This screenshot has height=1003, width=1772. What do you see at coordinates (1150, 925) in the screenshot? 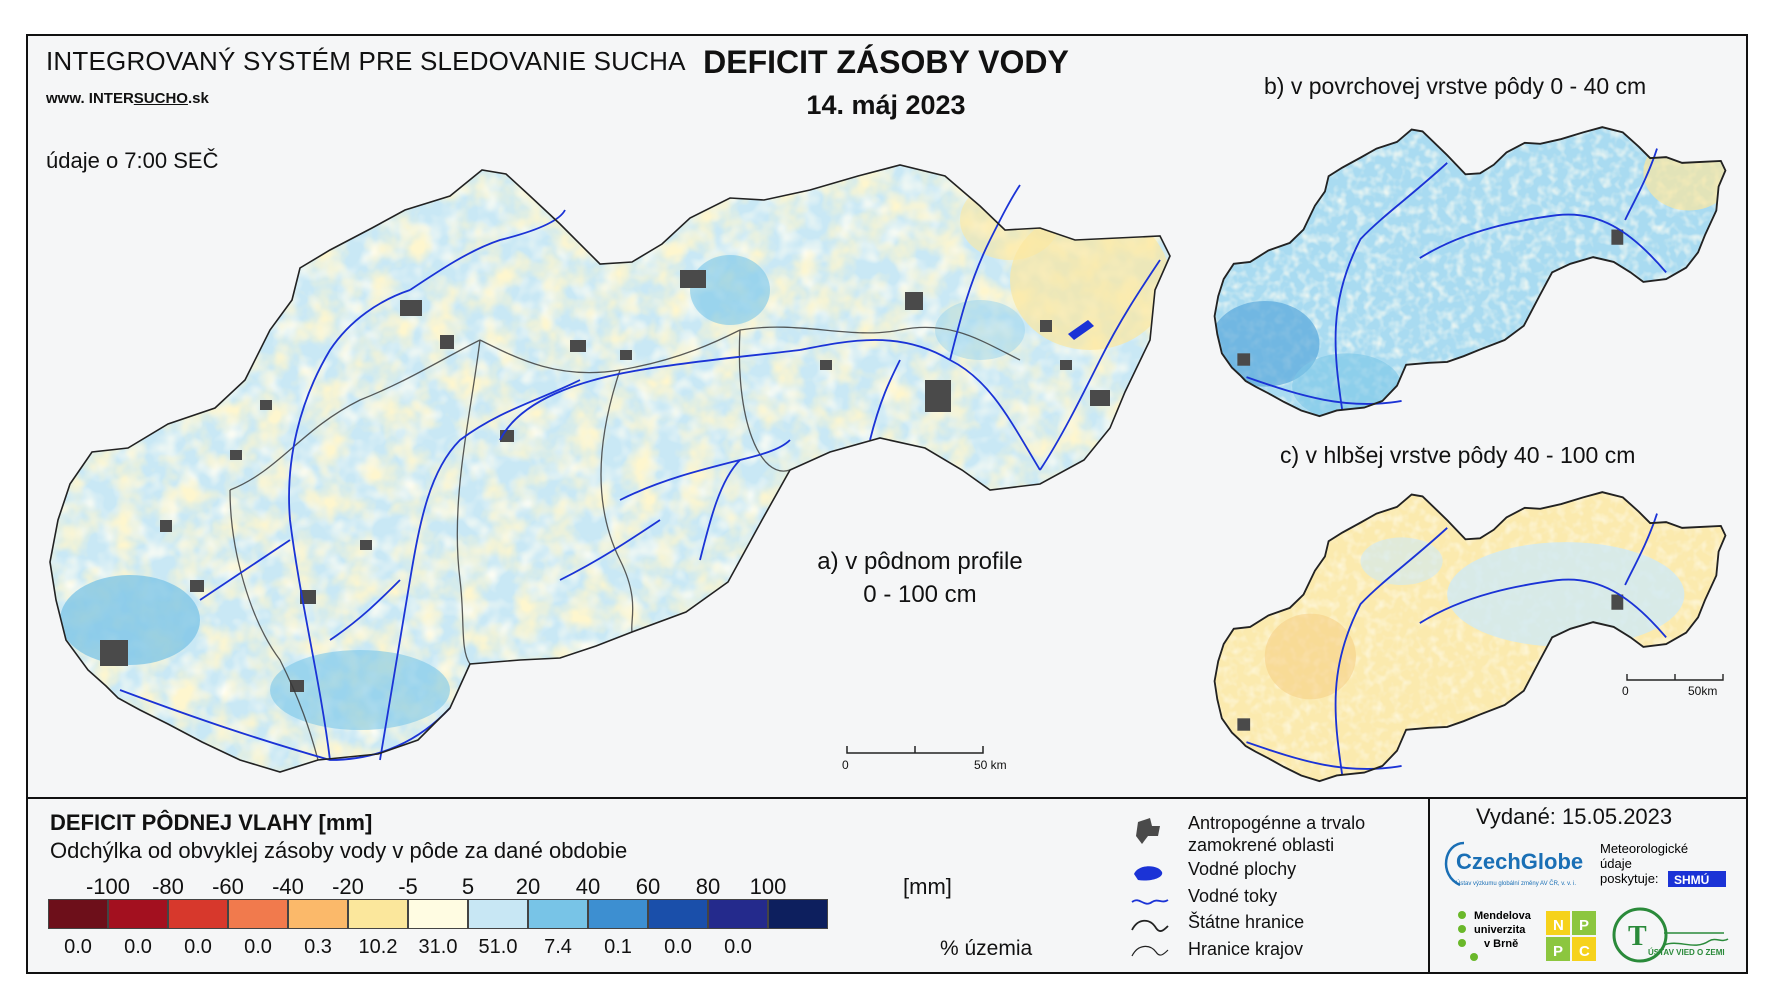
I see `state-border-icon` at bounding box center [1150, 925].